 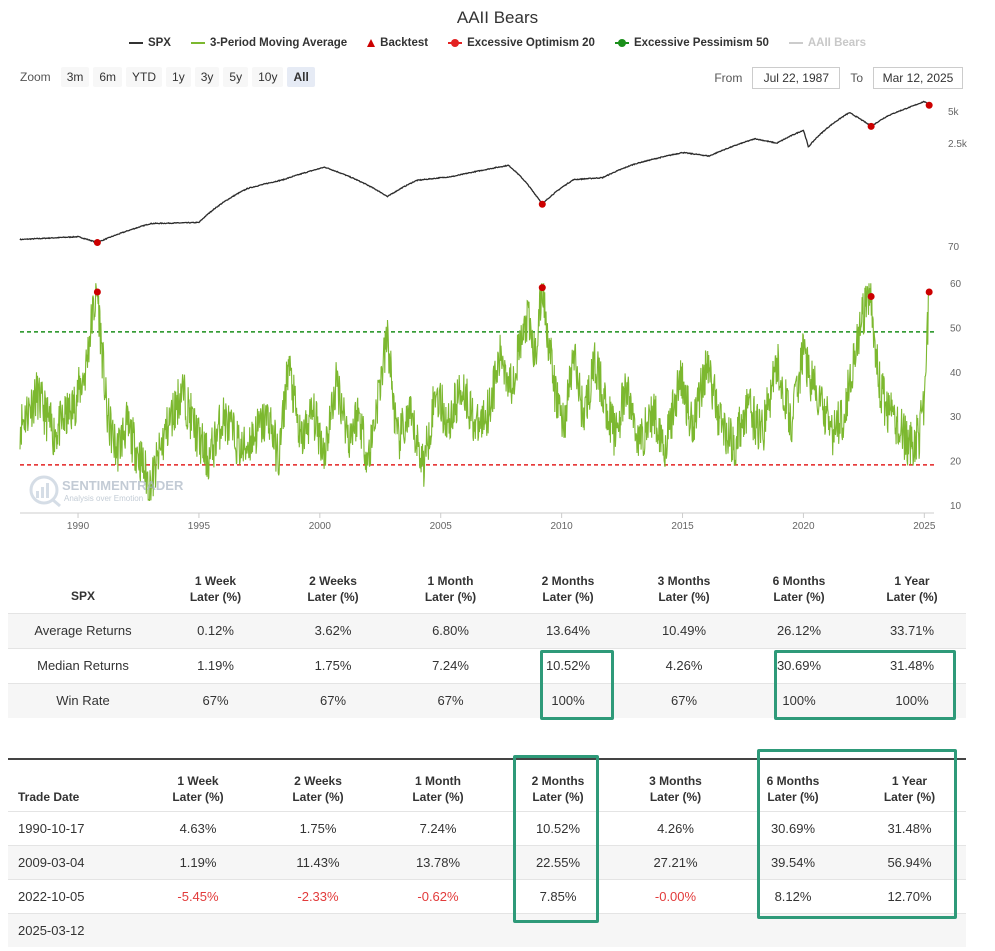 I want to click on column-header-line: 3 Months, so click(x=684, y=580).